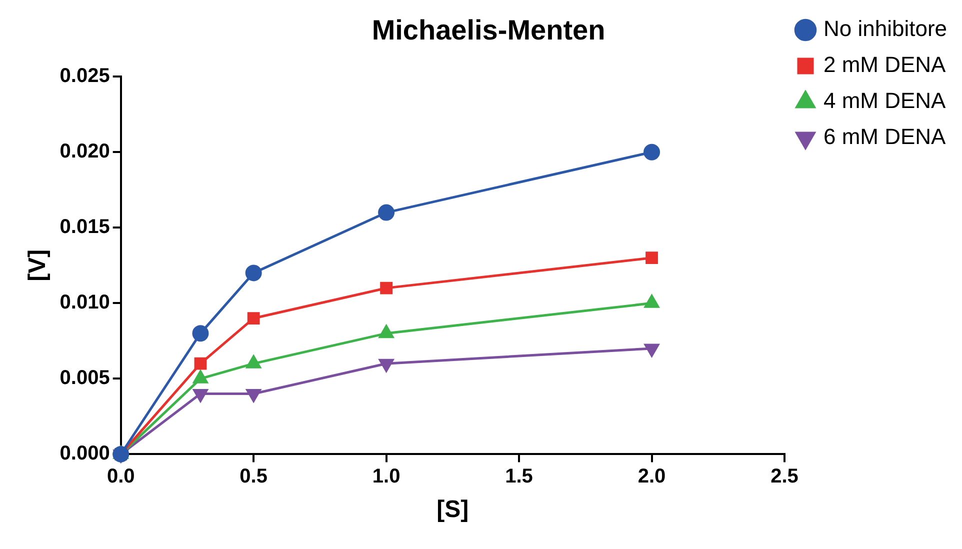 This screenshot has width=962, height=549. I want to click on x-axis-title: [S], so click(452, 510).